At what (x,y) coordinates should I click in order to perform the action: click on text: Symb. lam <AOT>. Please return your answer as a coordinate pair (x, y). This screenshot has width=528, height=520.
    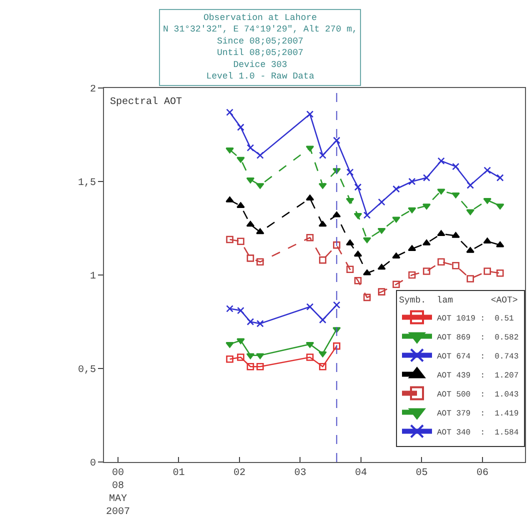
    Looking at the image, I should click on (458, 301).